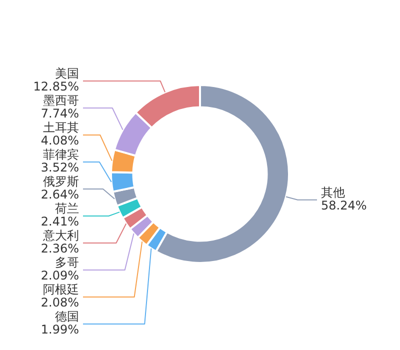 Image resolution: width=400 pixels, height=350 pixels. Describe the element at coordinates (59, 141) in the screenshot. I see `data-label: 4.08%` at that location.